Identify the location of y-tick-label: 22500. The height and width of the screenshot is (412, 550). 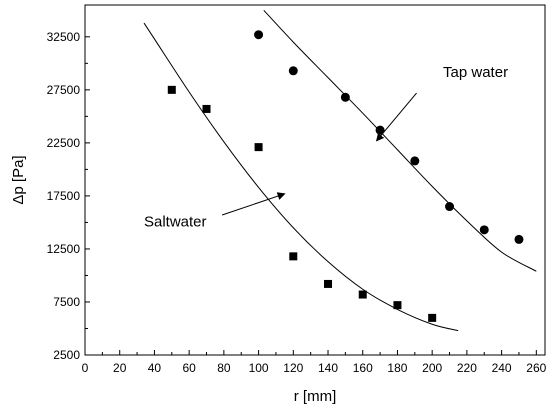
(64, 143).